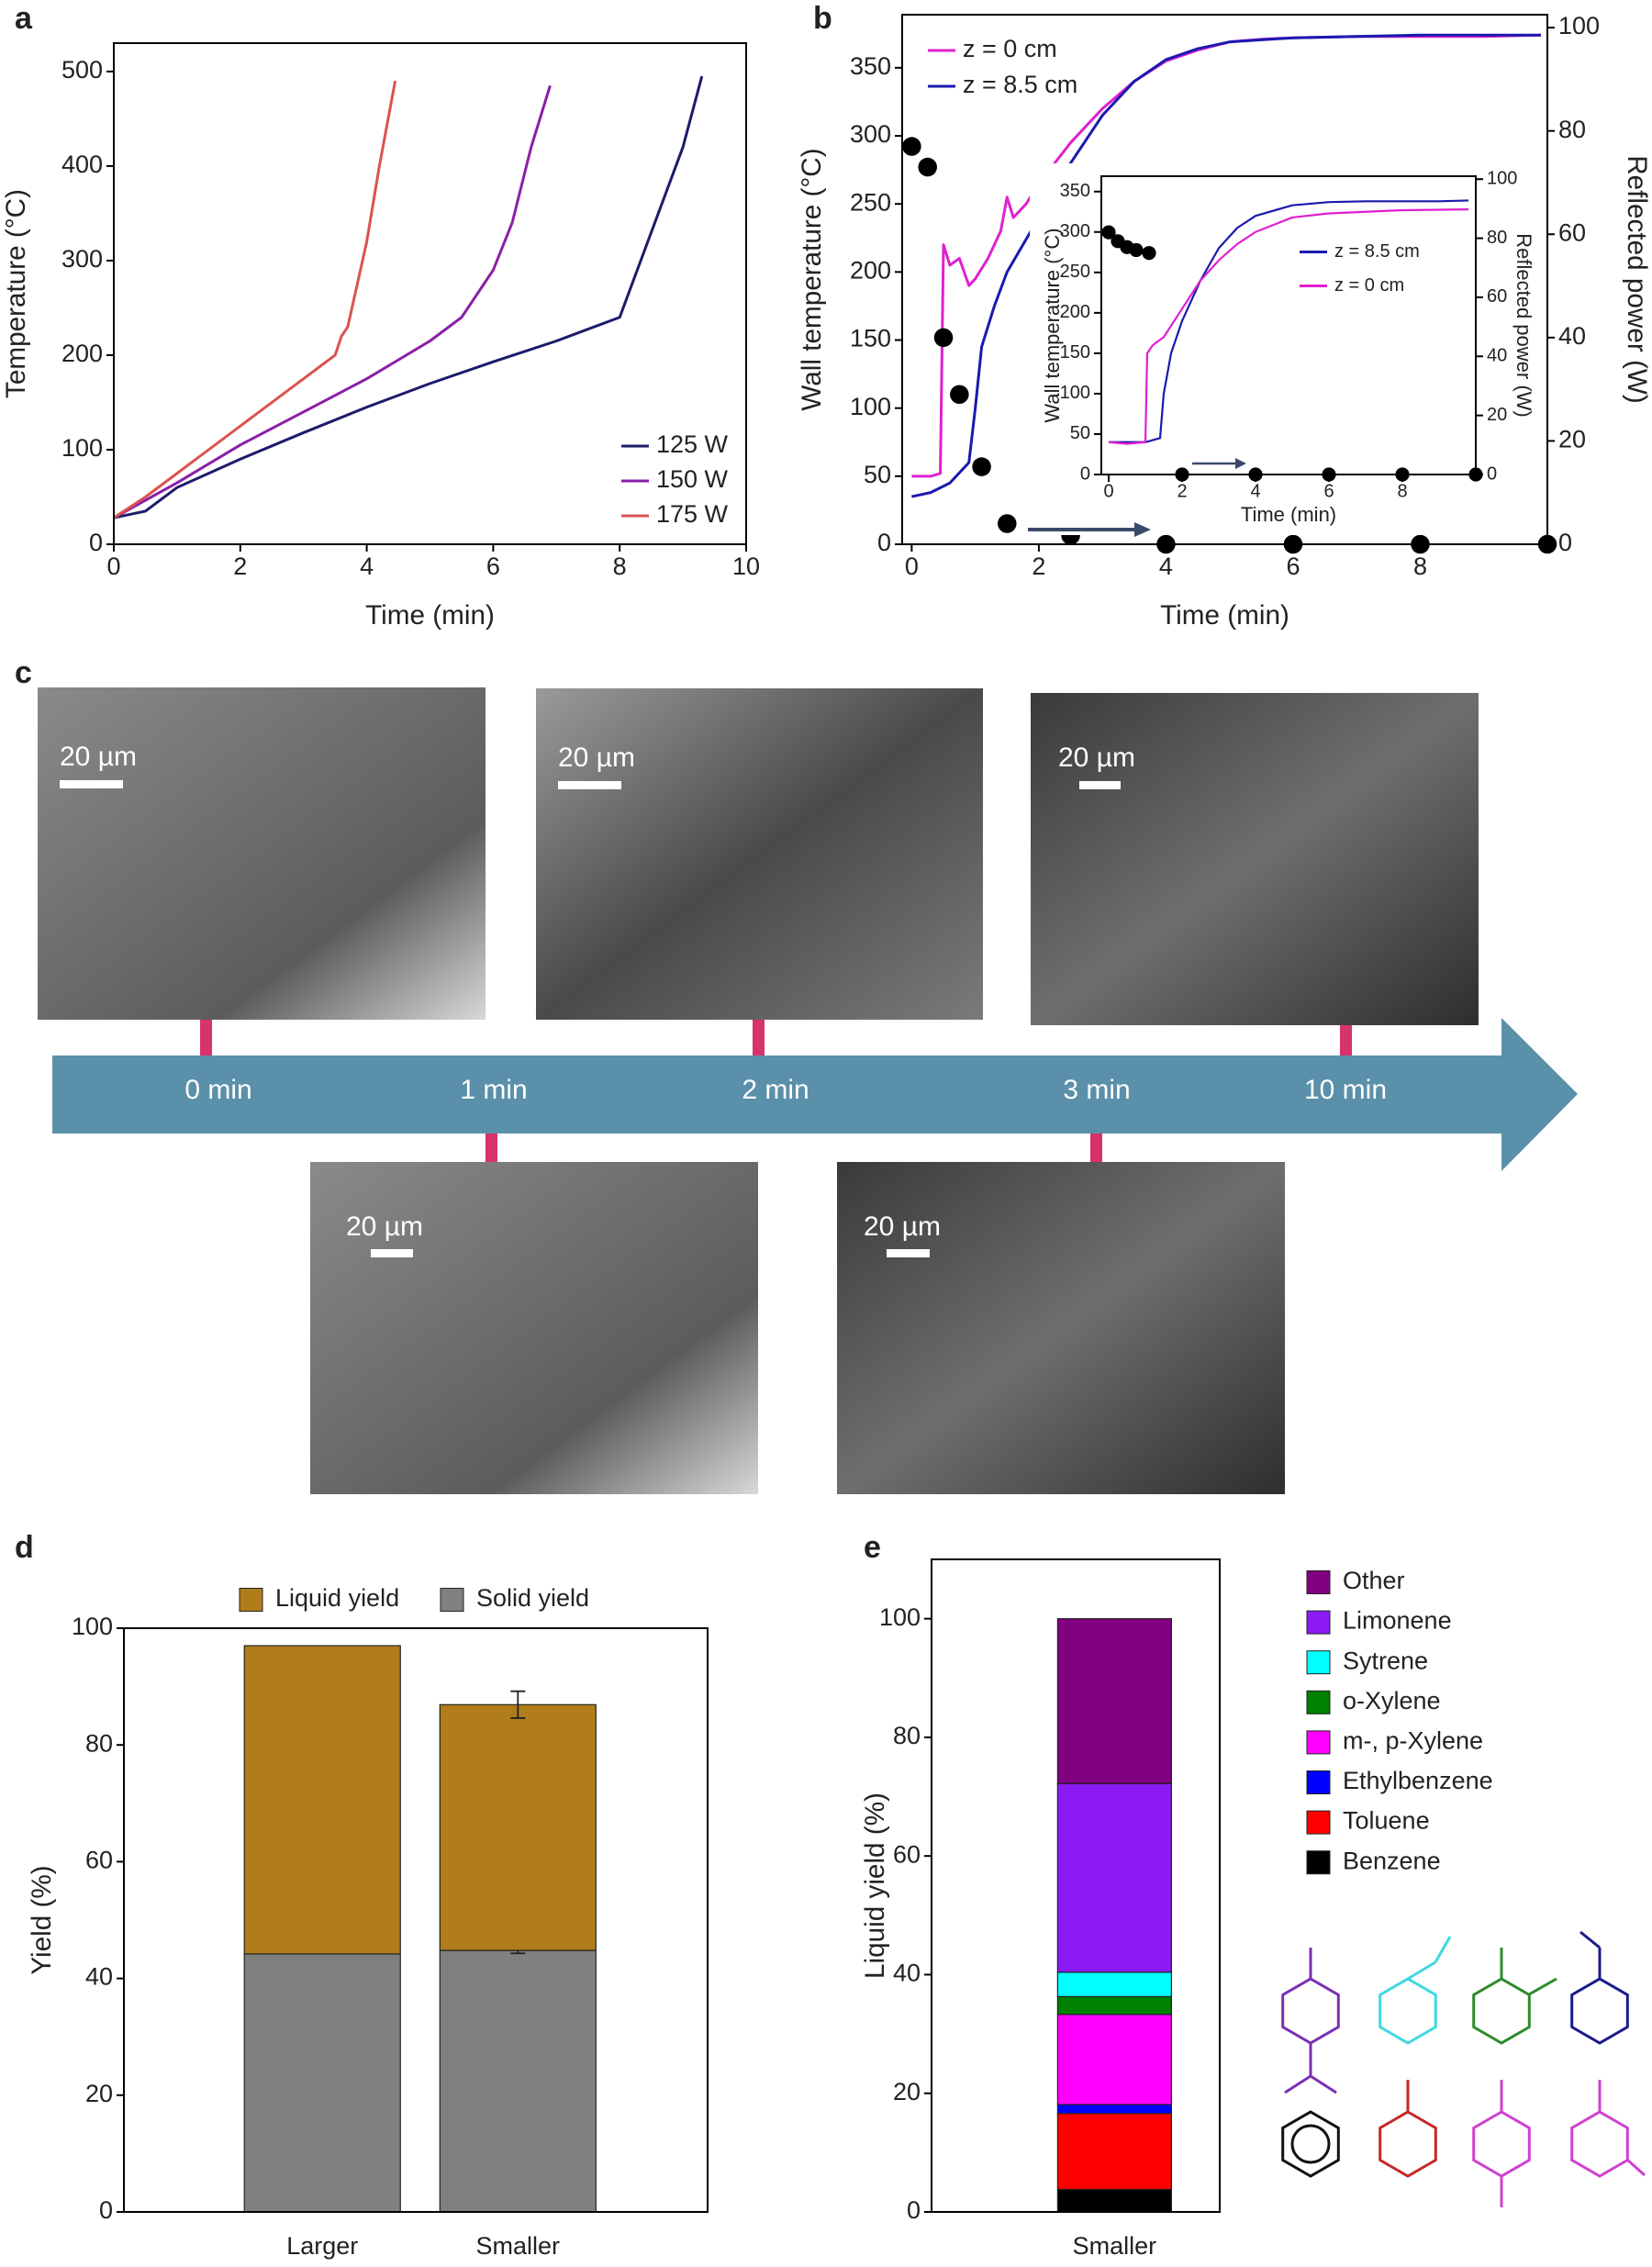 This screenshot has height=2267, width=1652. Describe the element at coordinates (1374, 1580) in the screenshot. I see `legend-label: Other` at that location.